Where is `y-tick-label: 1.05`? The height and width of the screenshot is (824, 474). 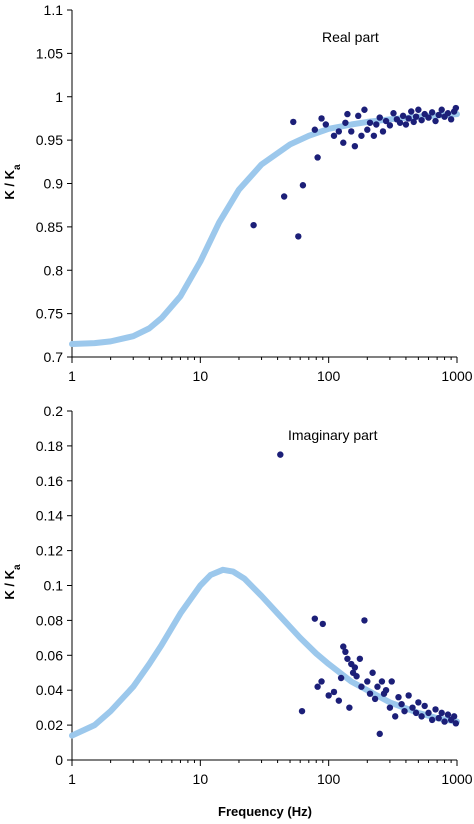 y-tick-label: 1.05 is located at coordinates (49, 53).